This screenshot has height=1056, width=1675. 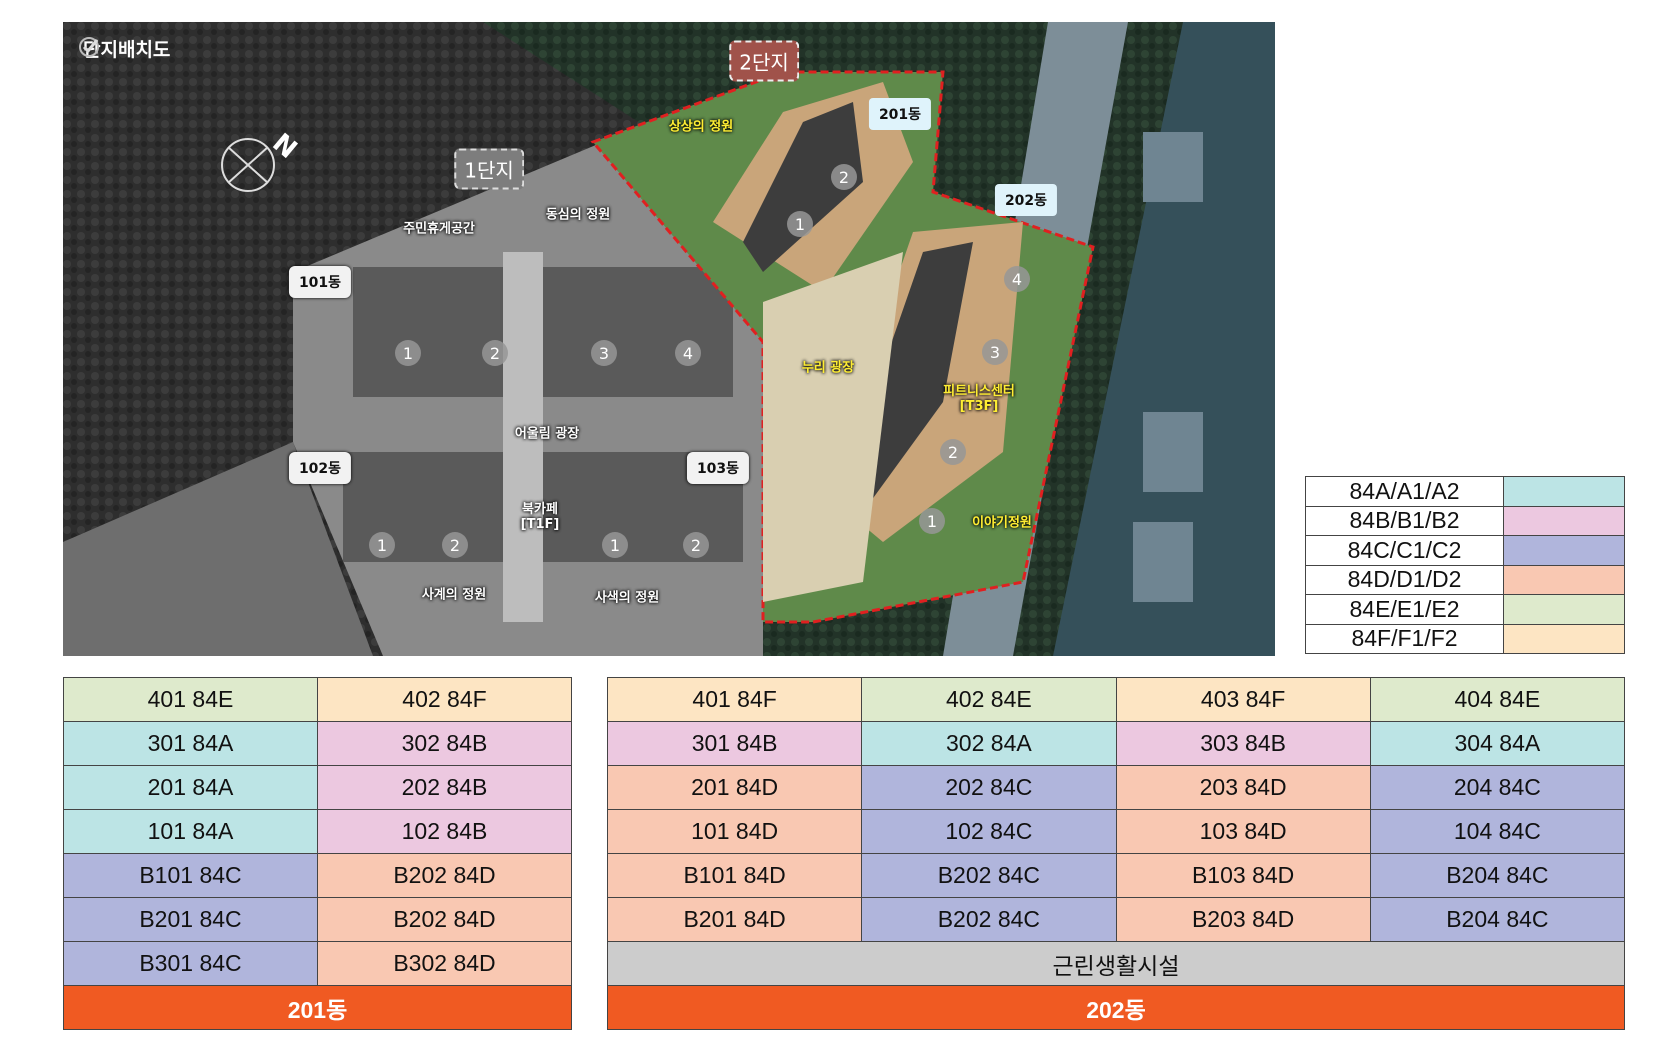 What do you see at coordinates (190, 831) in the screenshot?
I see `unit-cell: 101 84A` at bounding box center [190, 831].